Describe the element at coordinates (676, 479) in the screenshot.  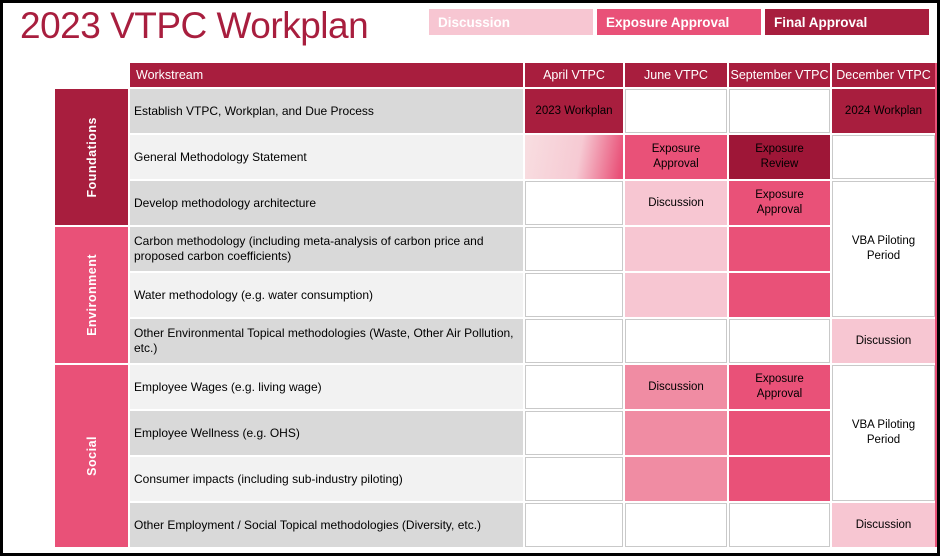
I see `cell-consumer-june` at that location.